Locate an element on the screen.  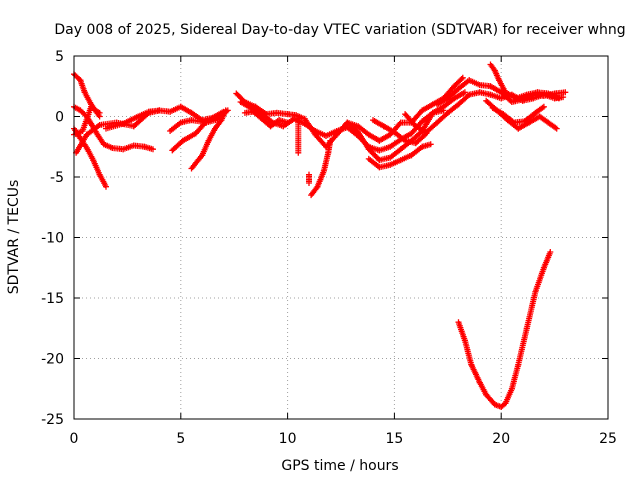
y-tick-label: -10 is located at coordinates (52, 239).